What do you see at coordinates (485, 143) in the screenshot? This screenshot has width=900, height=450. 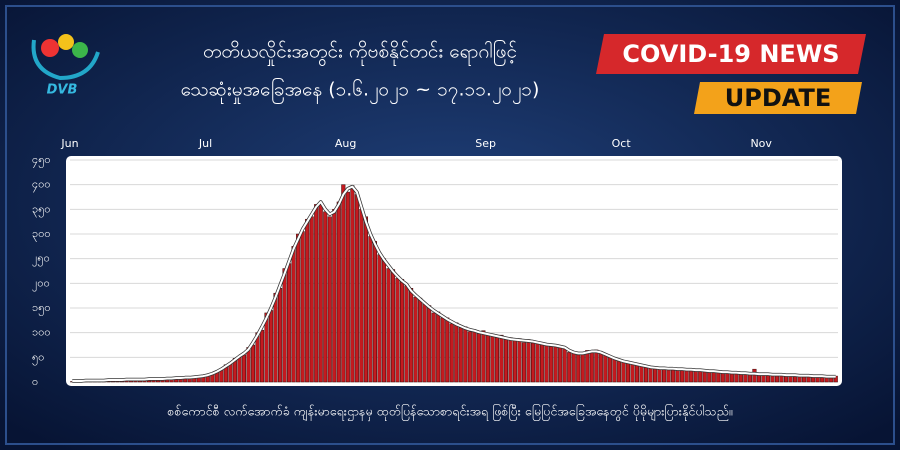 I see `x-tick-label: Sep` at bounding box center [485, 143].